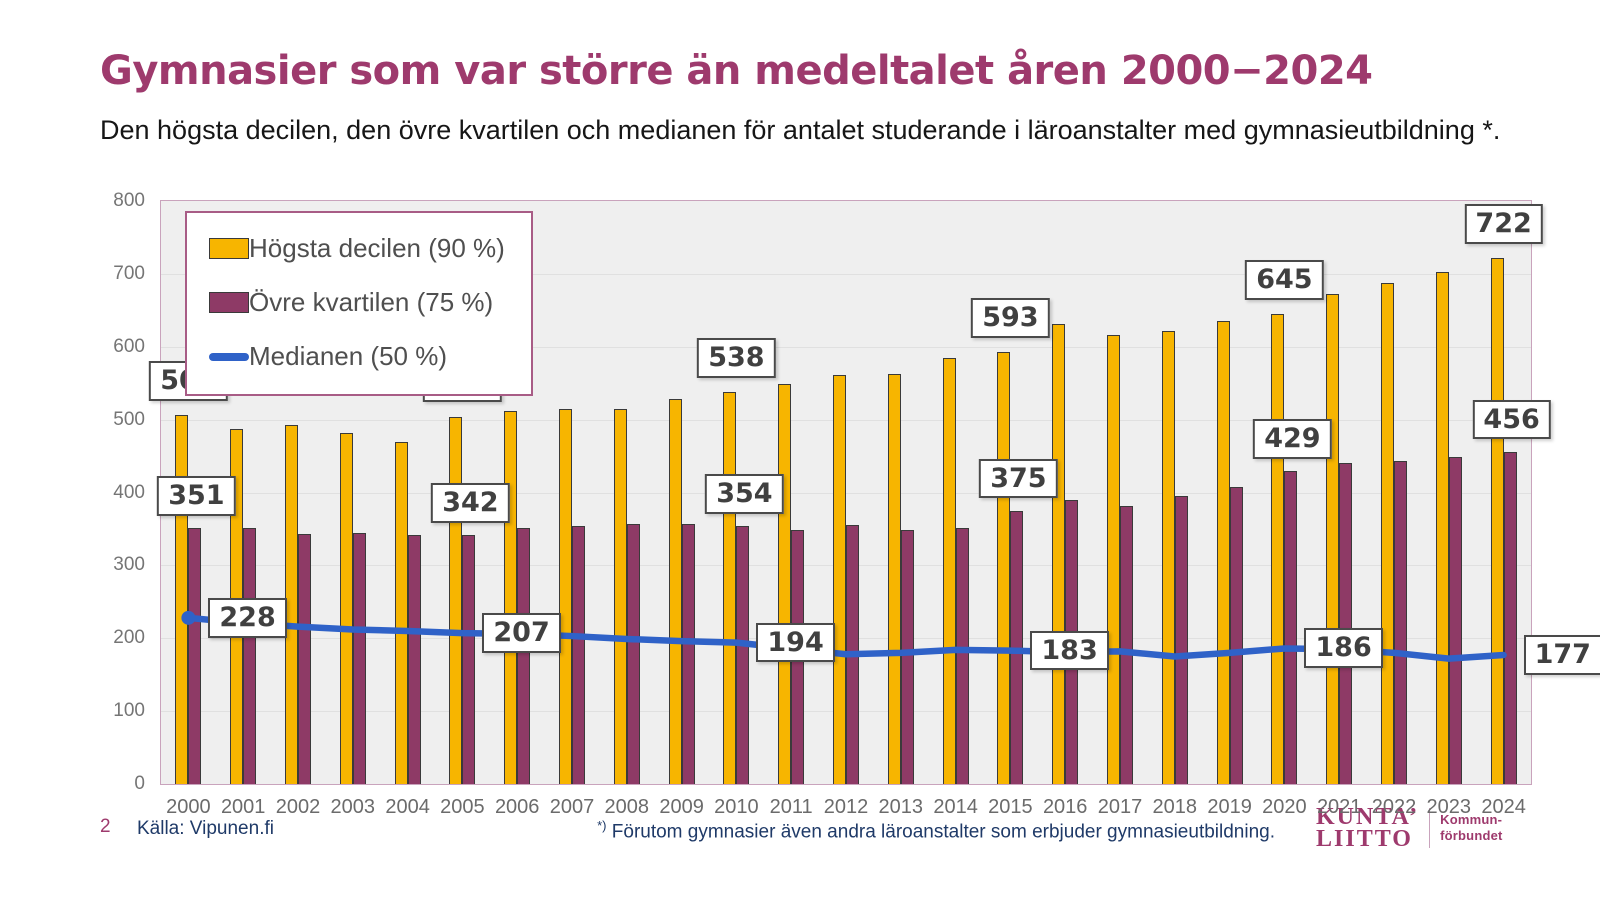  I want to click on bar-ovre-kvartilen-2005, so click(469, 659).